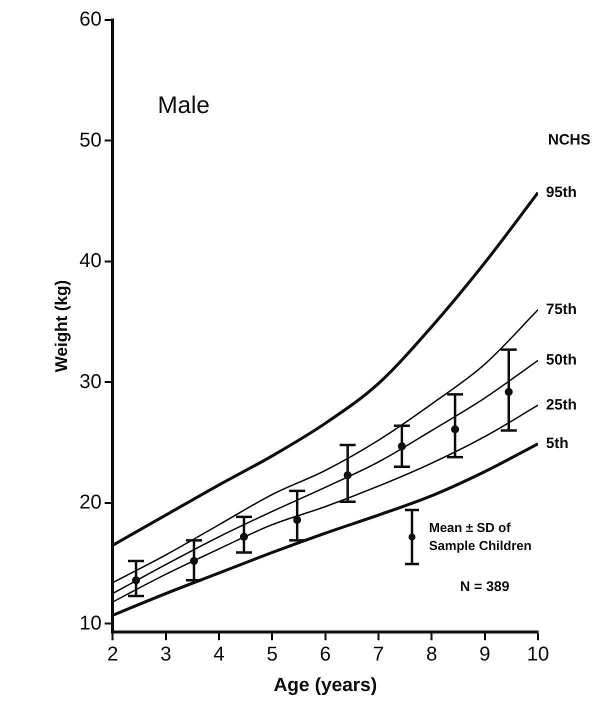 The image size is (613, 708). Describe the element at coordinates (90, 503) in the screenshot. I see `y-tick-label: 20` at that location.